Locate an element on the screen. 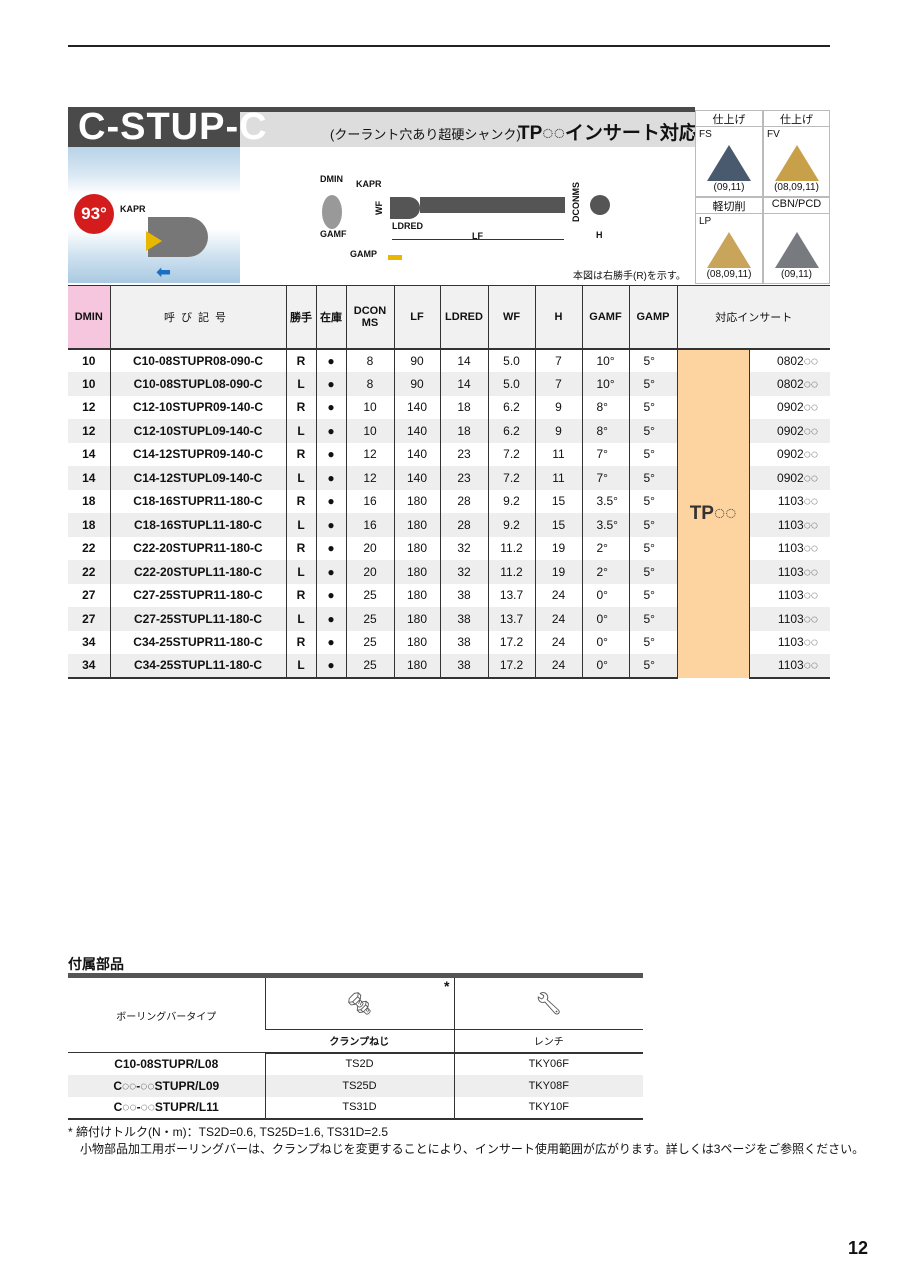 The height and width of the screenshot is (1272, 900). gamp-label: GAMP is located at coordinates (363, 254).